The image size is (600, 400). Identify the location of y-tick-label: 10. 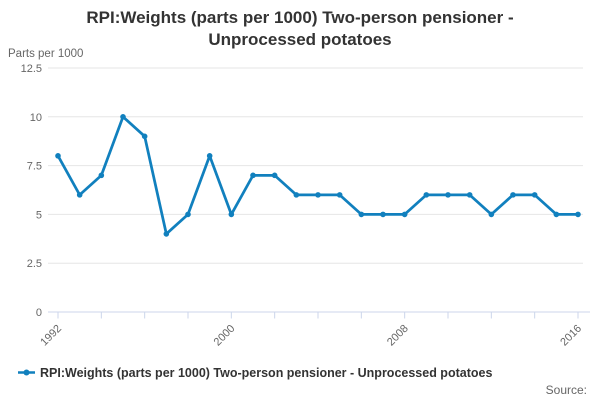
(36, 118).